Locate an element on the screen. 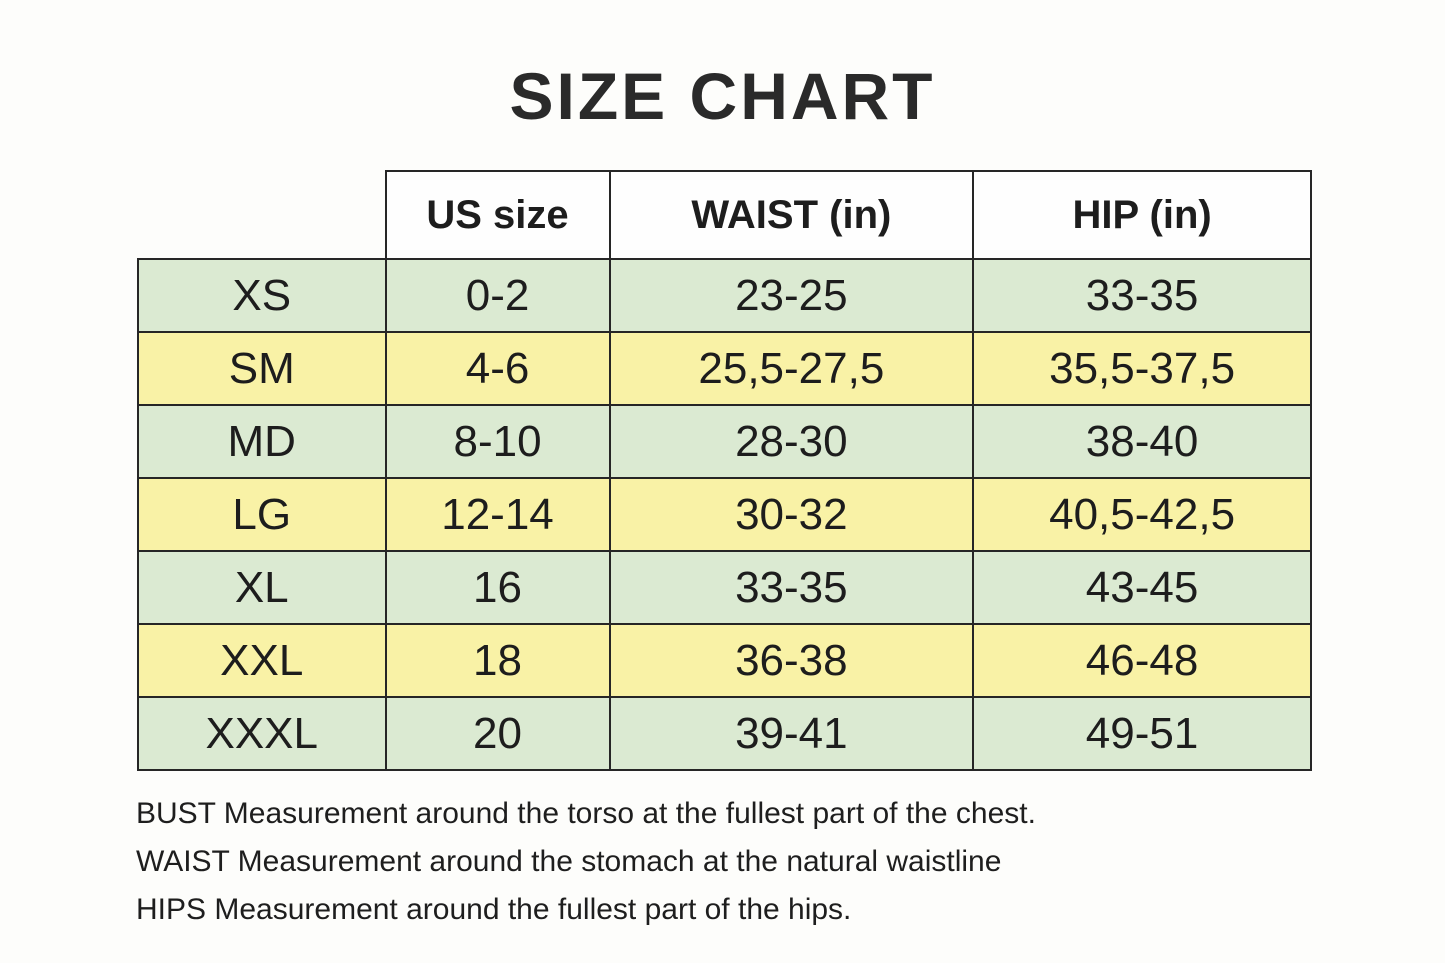 This screenshot has width=1445, height=963. us-size-value: 4-6 is located at coordinates (497, 368).